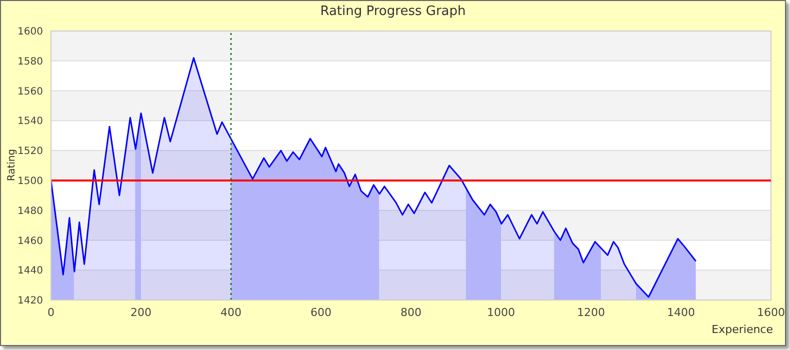 This screenshot has height=350, width=790. Describe the element at coordinates (393, 11) in the screenshot. I see `chart-title: Rating Progress Graph` at that location.